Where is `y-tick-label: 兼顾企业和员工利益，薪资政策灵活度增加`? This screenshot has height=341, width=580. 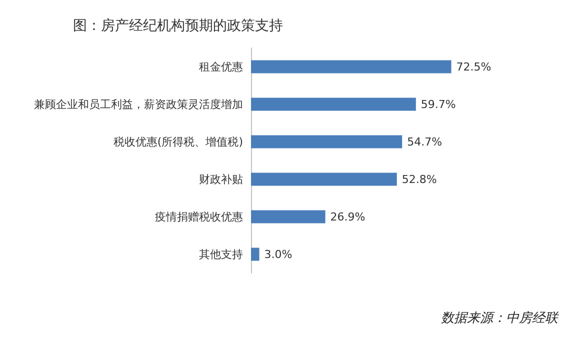
y-tick-label: 兼顾企业和员工利益，薪资政策灵活度增加 is located at coordinates (138, 104).